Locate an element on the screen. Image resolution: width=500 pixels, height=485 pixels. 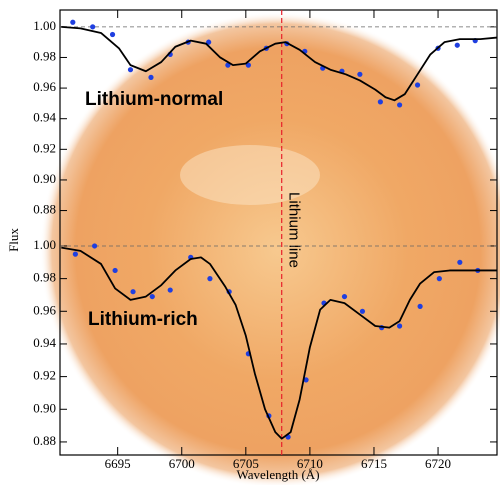
x-tick-label: 6700 is located at coordinates (182, 463).